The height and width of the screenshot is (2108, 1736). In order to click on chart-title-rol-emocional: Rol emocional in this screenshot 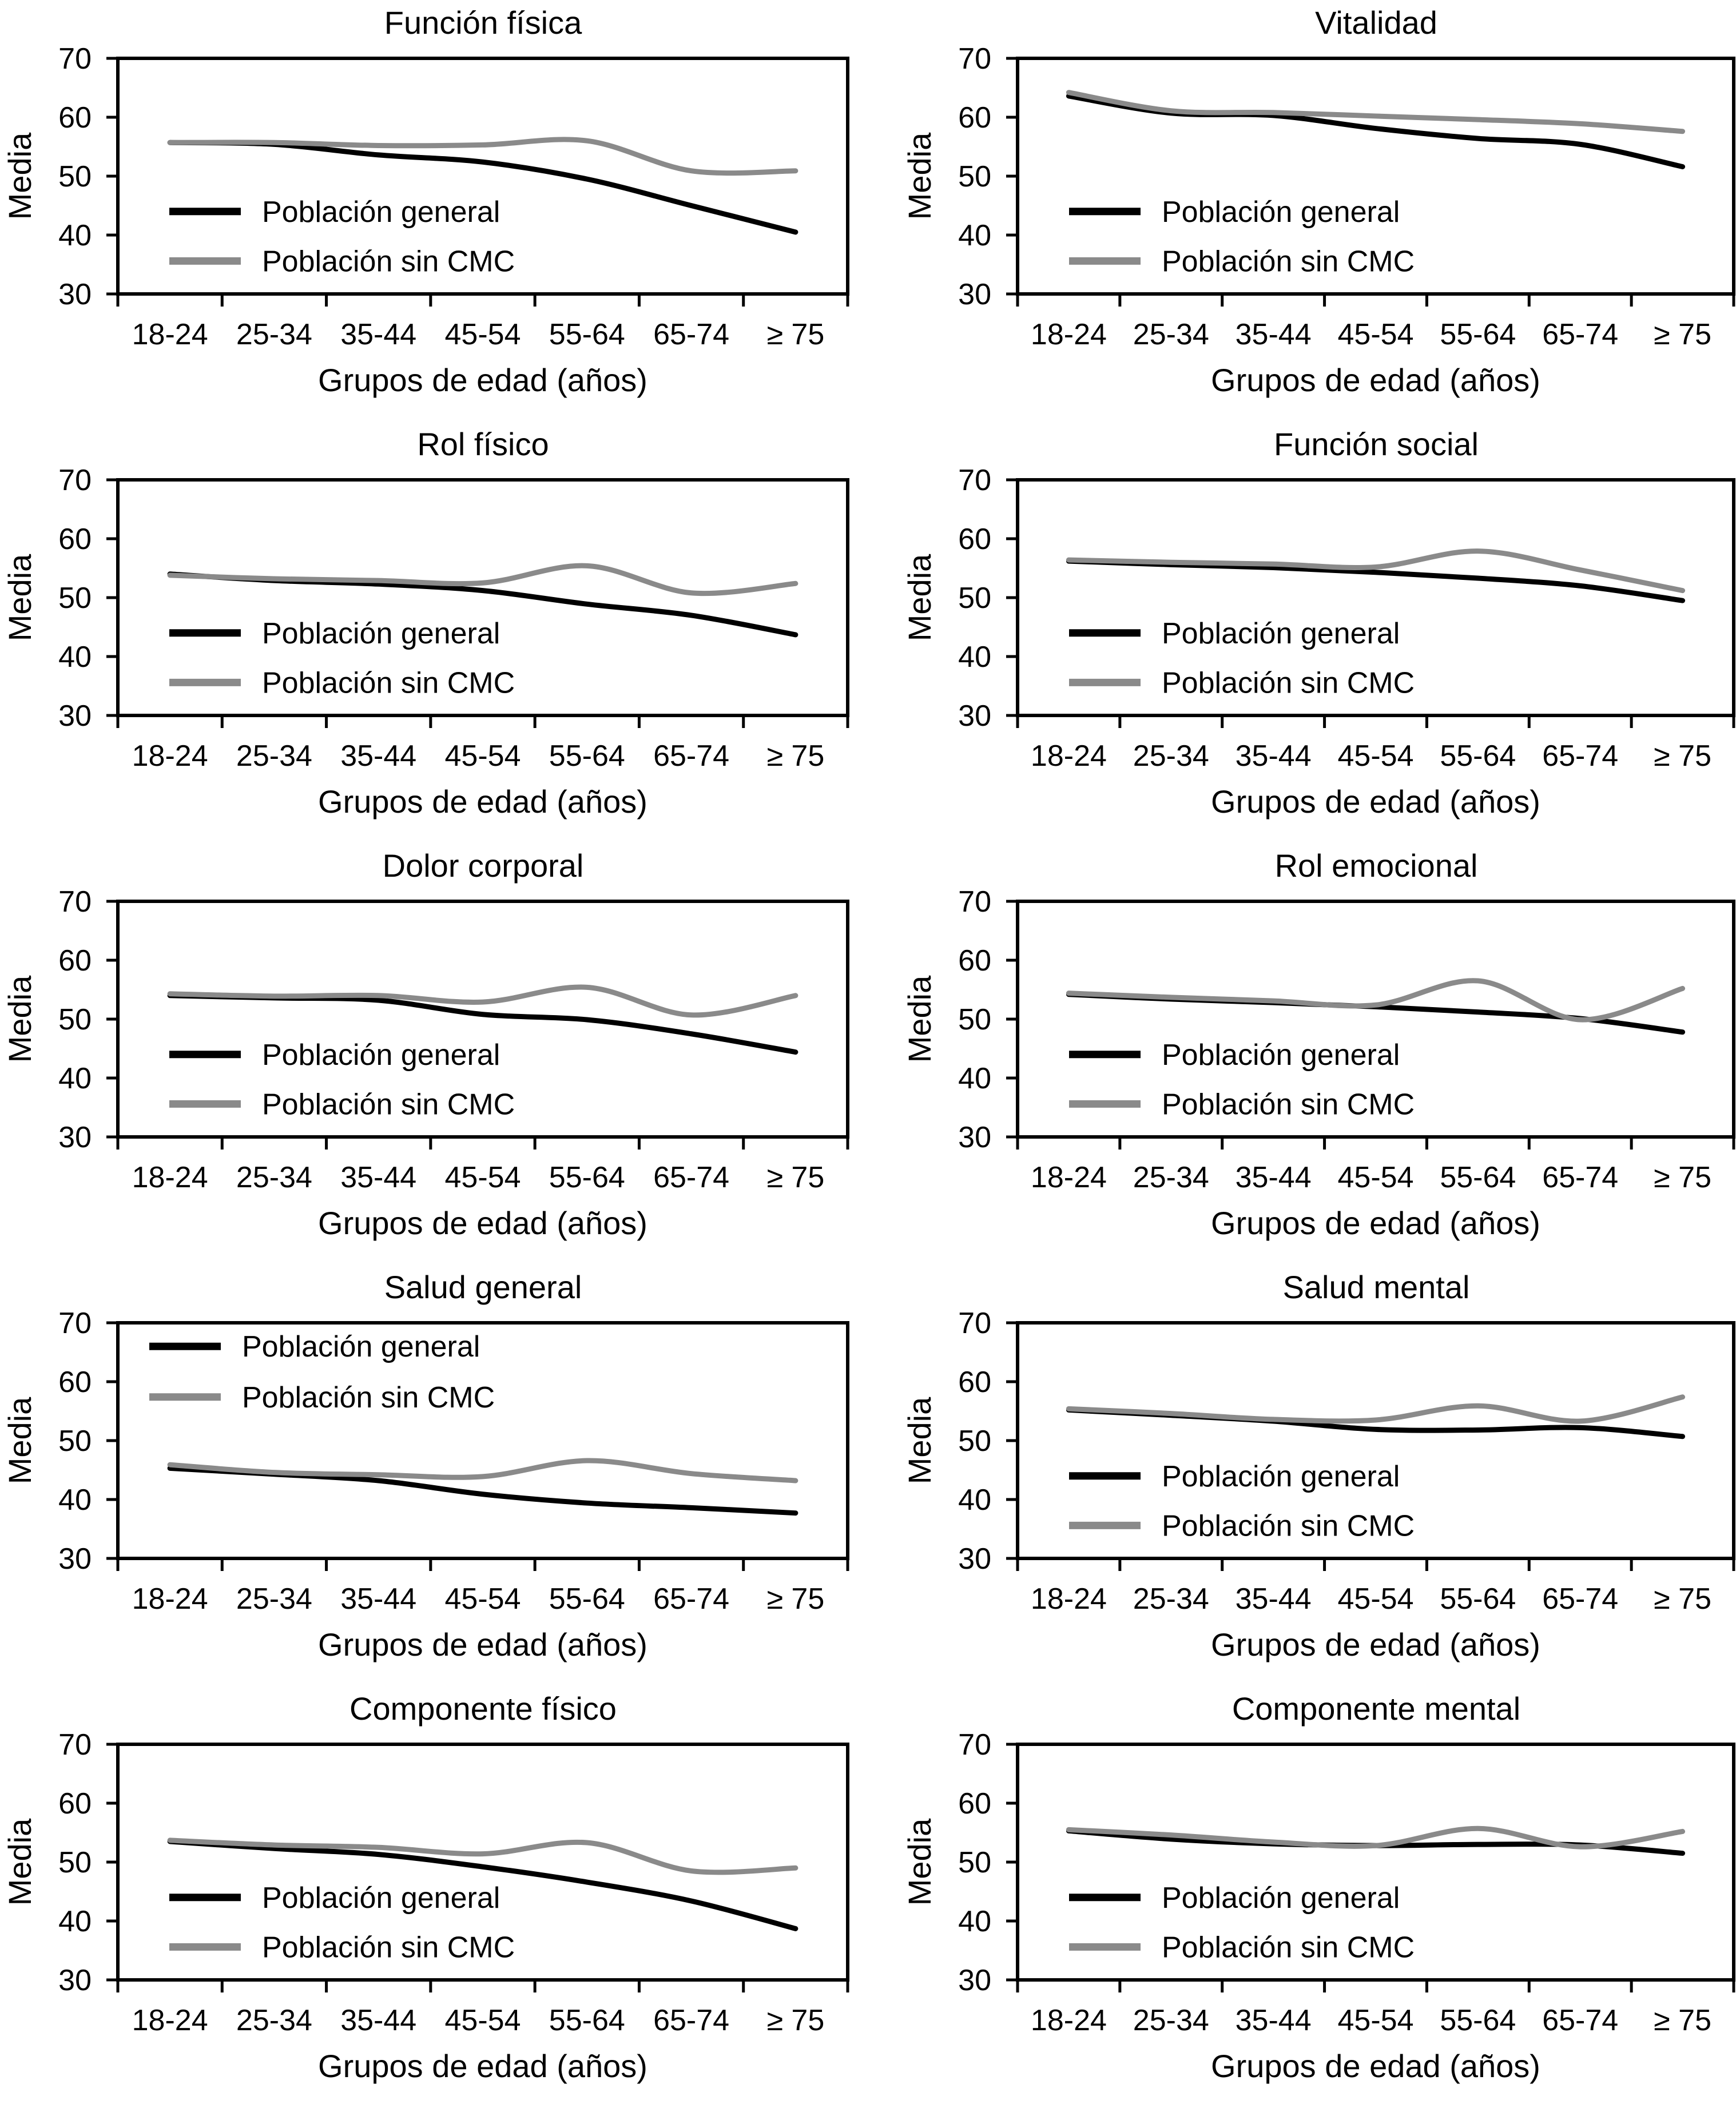, I will do `click(1376, 866)`.